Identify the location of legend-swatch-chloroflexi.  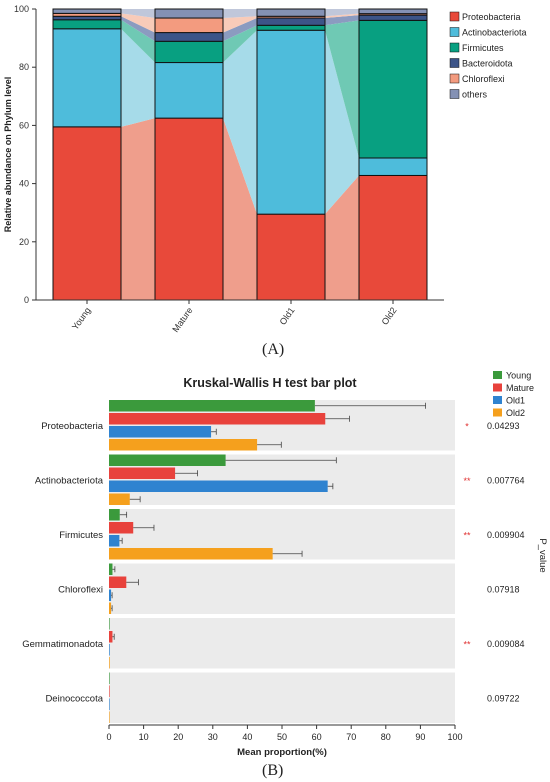
(454, 78).